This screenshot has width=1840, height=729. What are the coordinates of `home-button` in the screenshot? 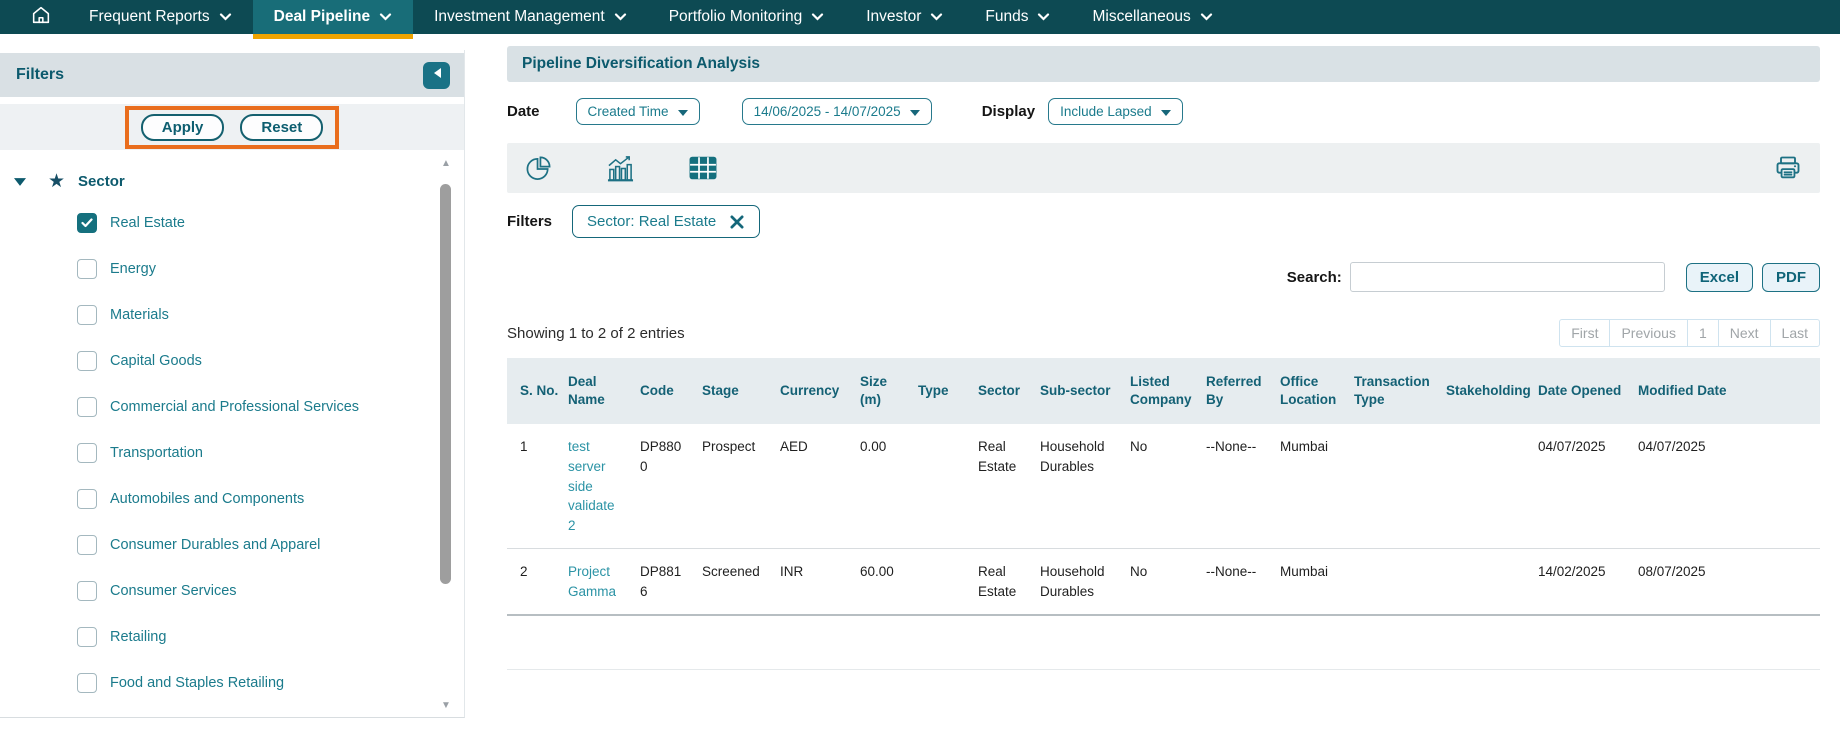 It's located at (41, 17).